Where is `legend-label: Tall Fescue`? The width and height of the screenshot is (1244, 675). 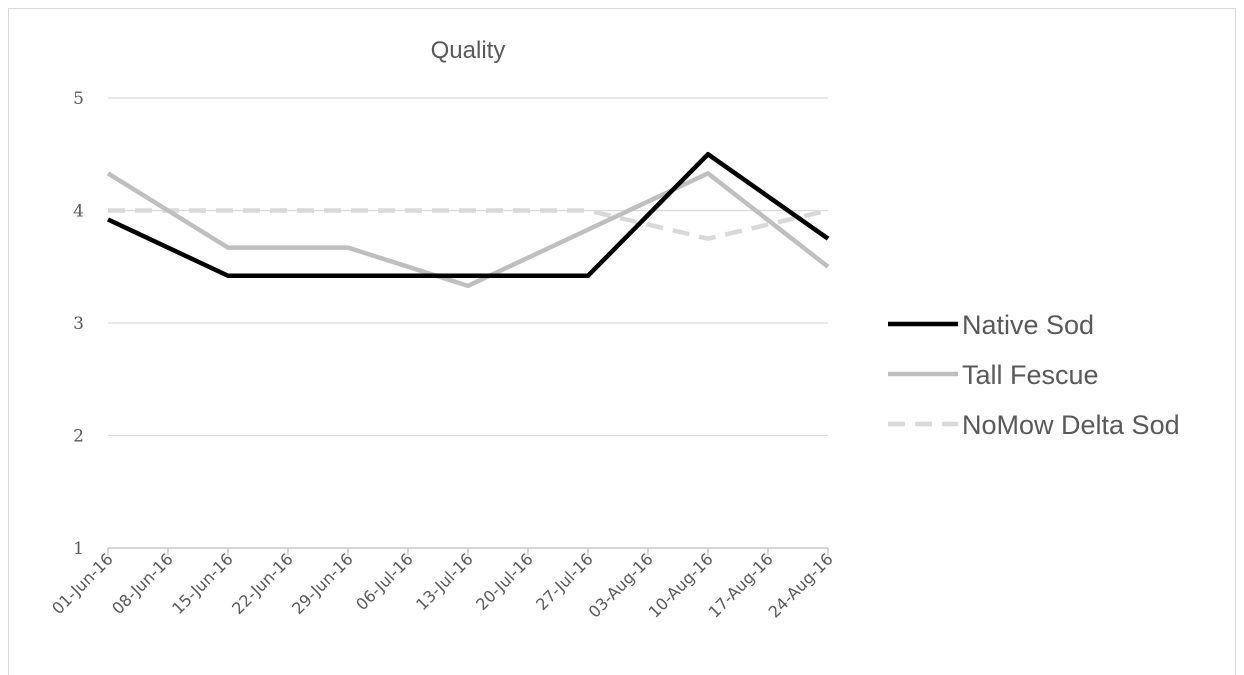 legend-label: Tall Fescue is located at coordinates (1030, 375).